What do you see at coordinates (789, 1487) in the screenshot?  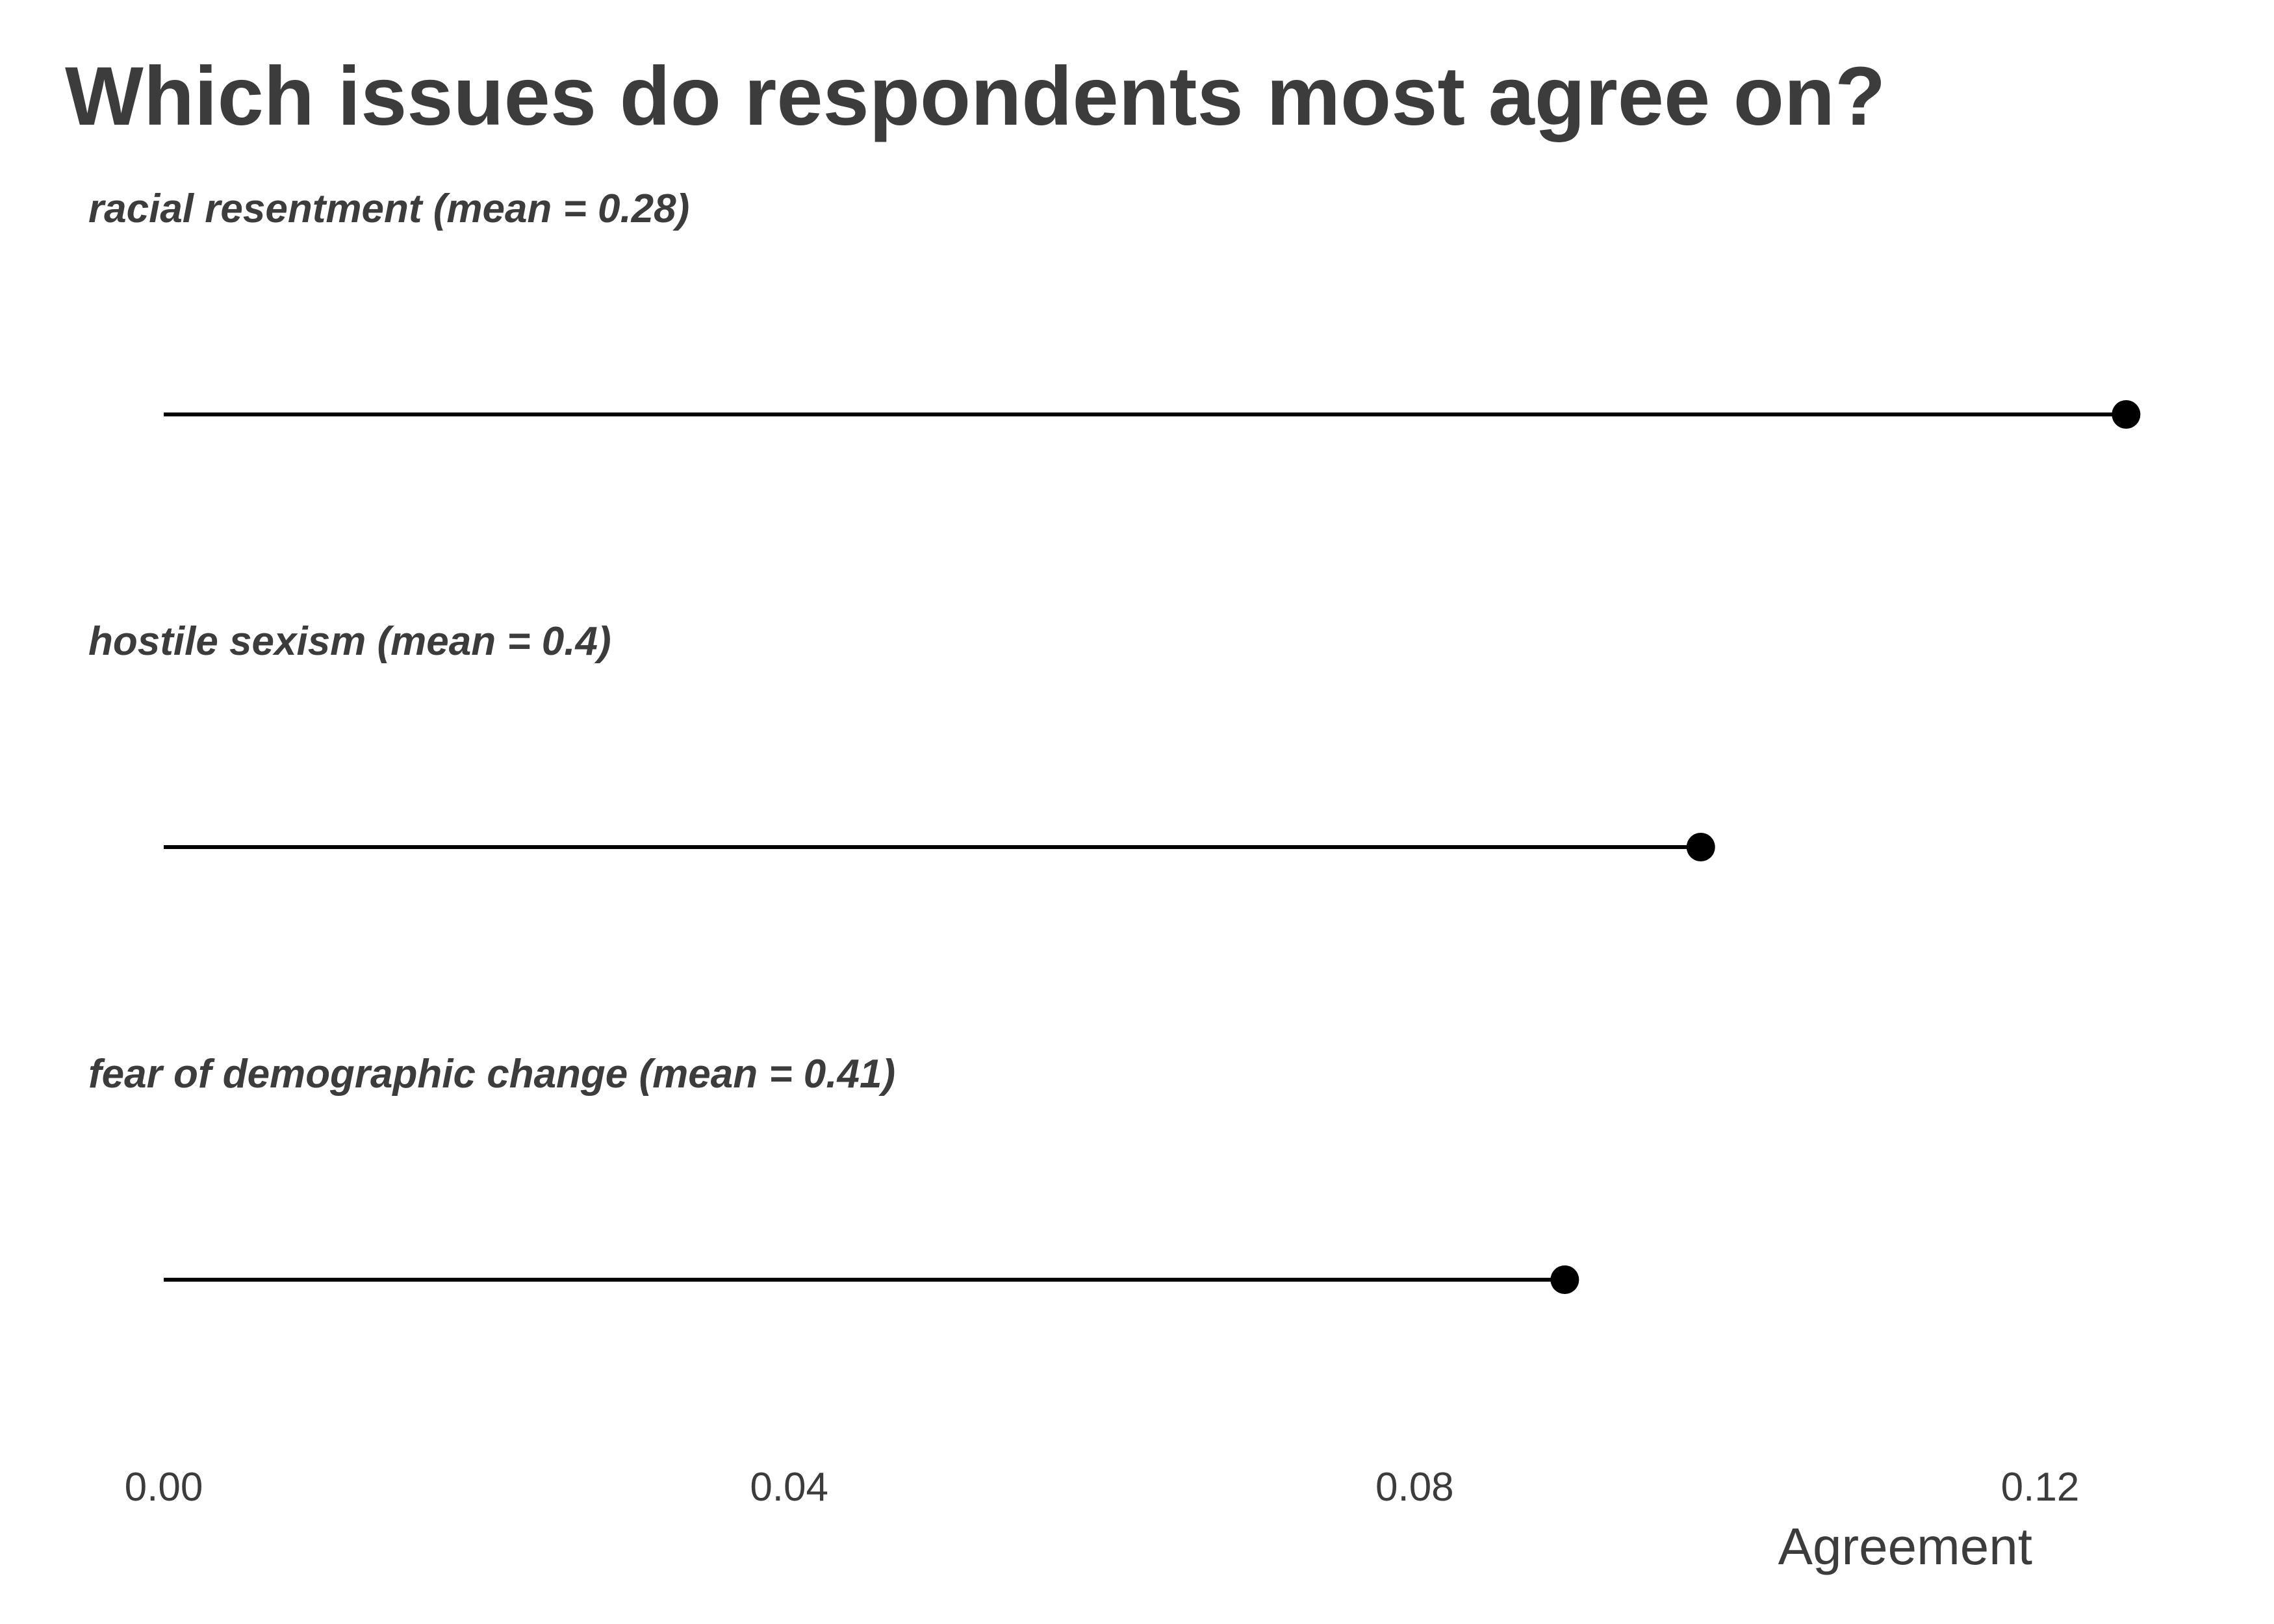 I see `x-tick-label: 0.04` at bounding box center [789, 1487].